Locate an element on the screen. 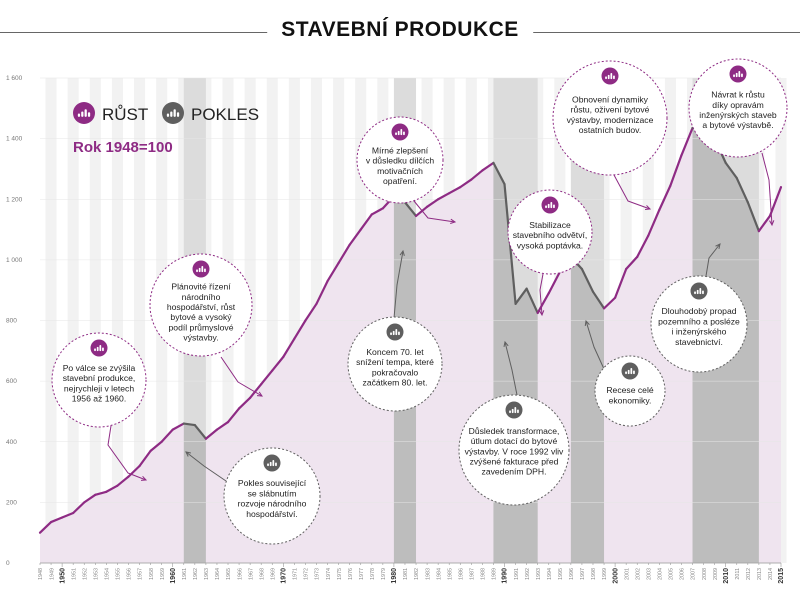 The width and height of the screenshot is (800, 600). x-tick-label: 1995 is located at coordinates (561, 574).